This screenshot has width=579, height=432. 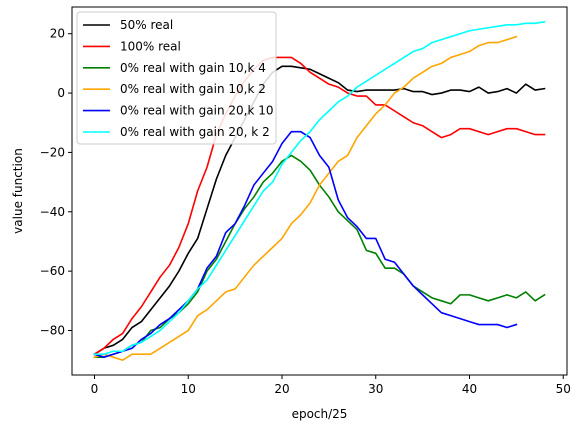 I want to click on y-tick-label: −80, so click(x=52, y=330).